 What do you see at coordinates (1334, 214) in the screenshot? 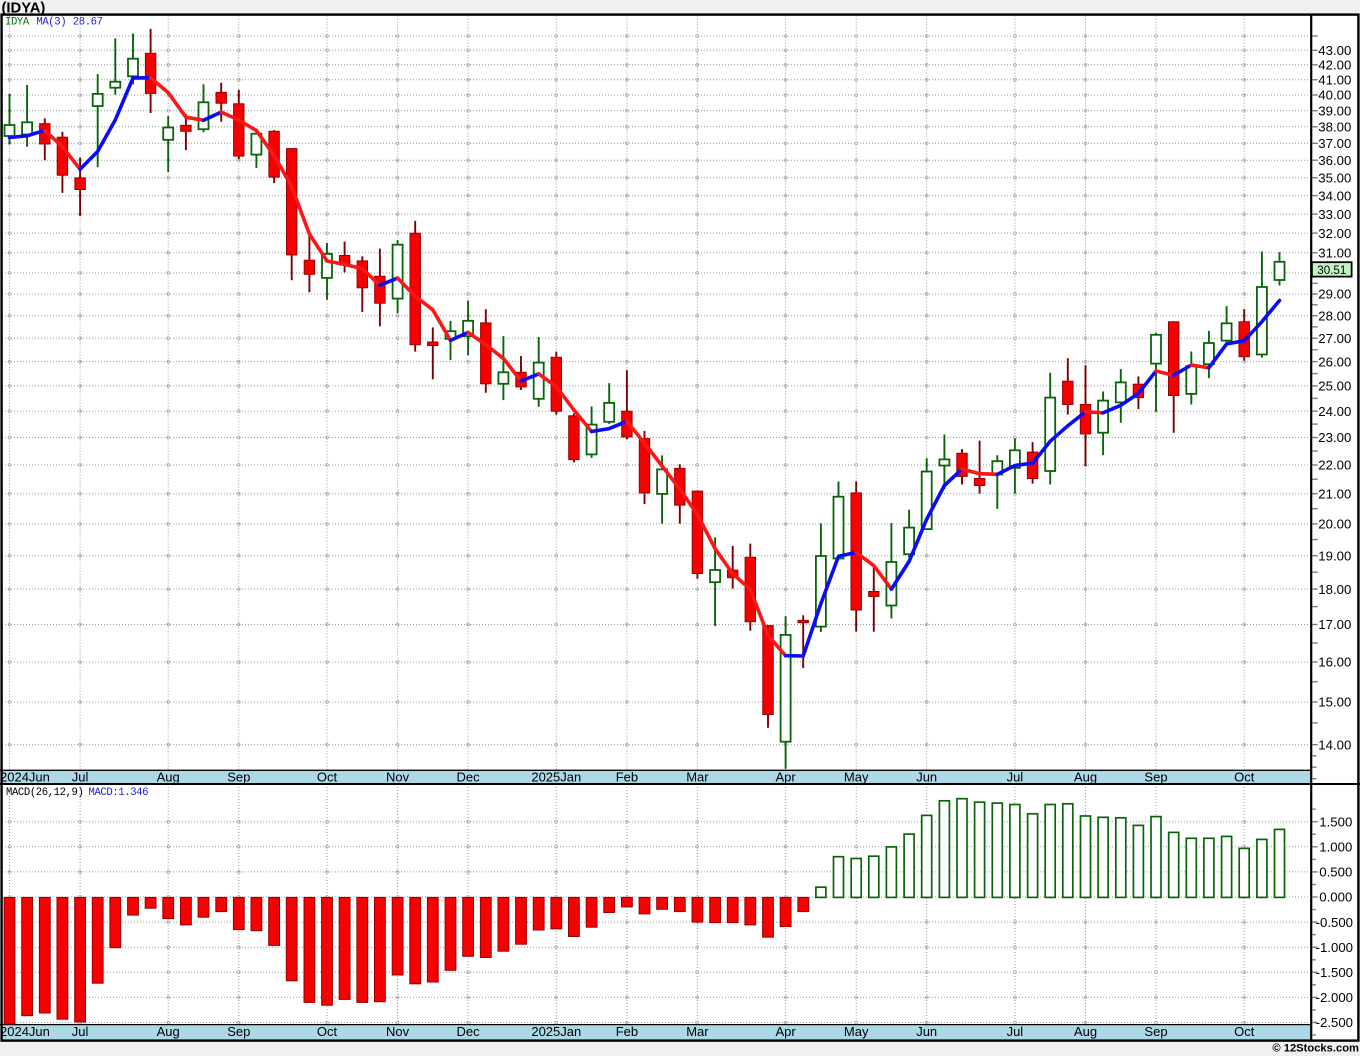
I see `svg-text: 33.00` at bounding box center [1334, 214].